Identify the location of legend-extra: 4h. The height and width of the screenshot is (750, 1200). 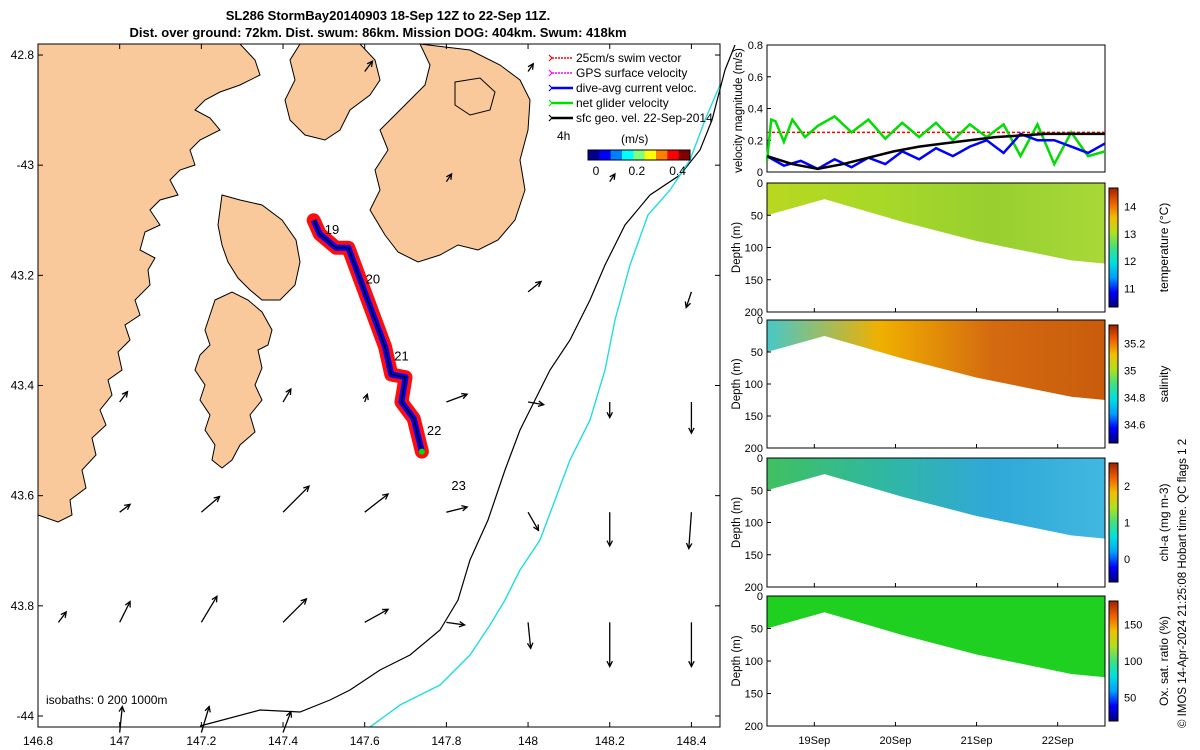
(563, 136).